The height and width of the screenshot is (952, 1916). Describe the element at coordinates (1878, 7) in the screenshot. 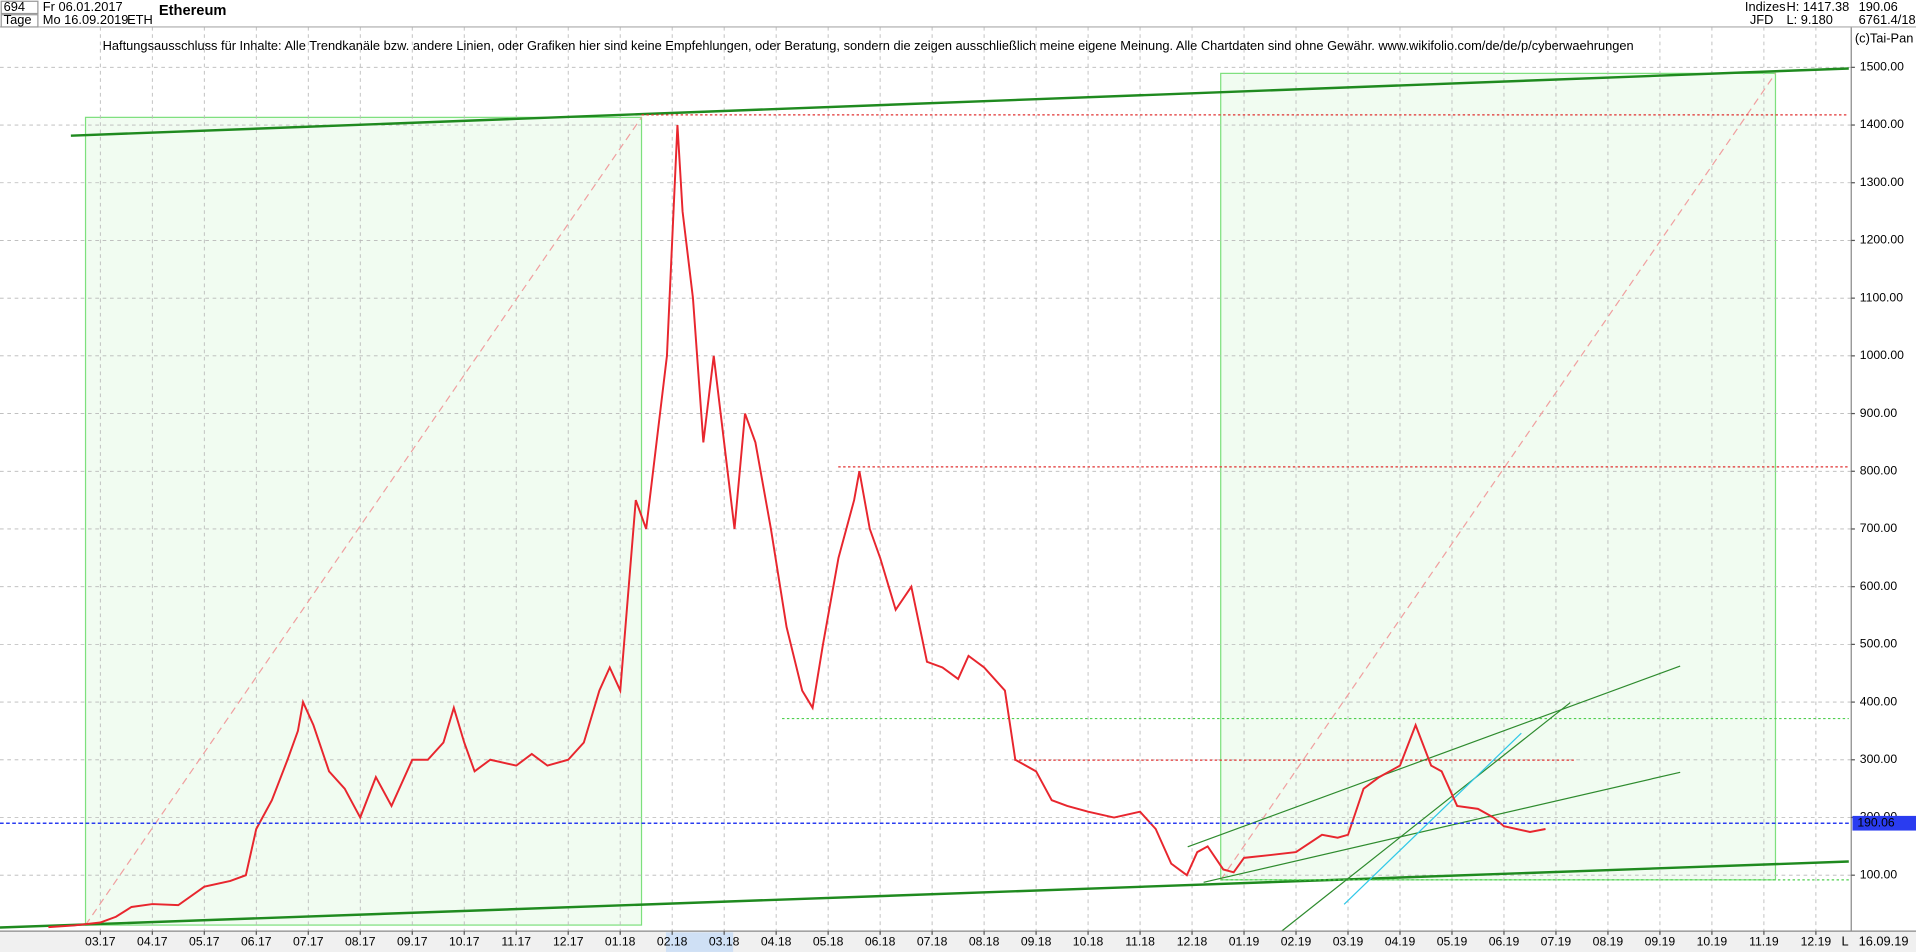

I see `last-price: 190.06` at that location.